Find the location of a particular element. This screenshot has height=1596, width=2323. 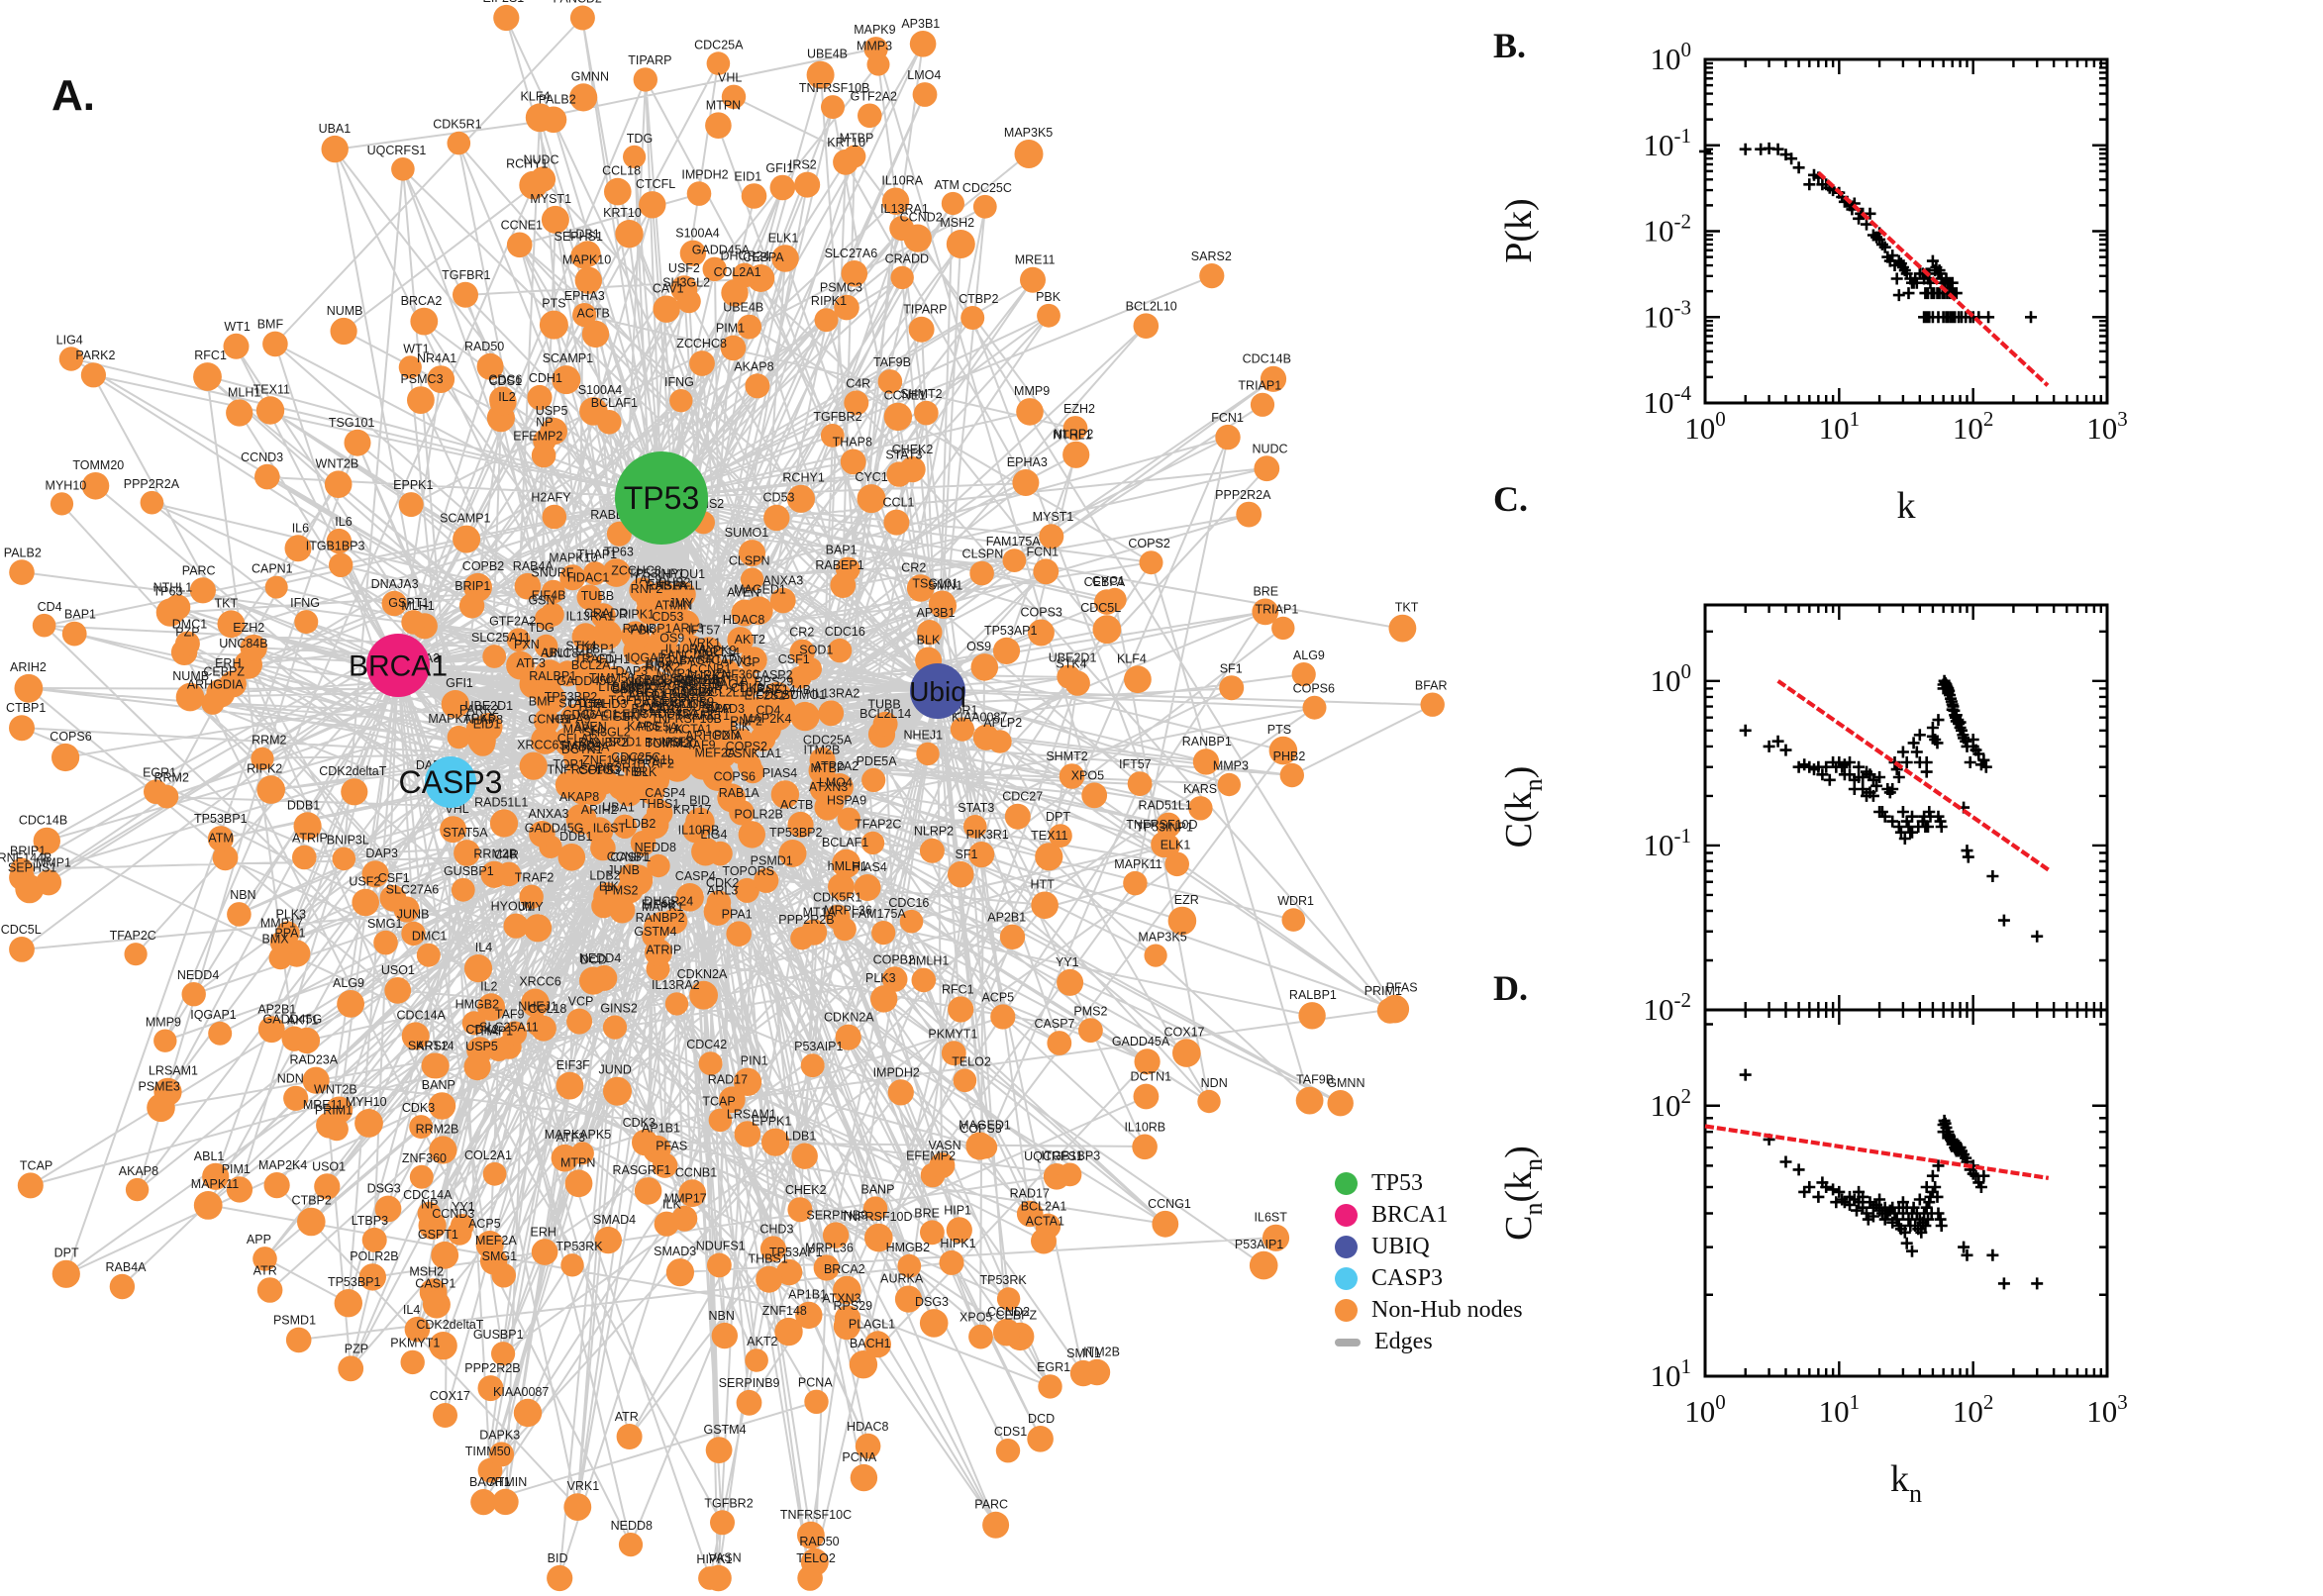

non-hub-node-label: CFLAR is located at coordinates (577, 739).